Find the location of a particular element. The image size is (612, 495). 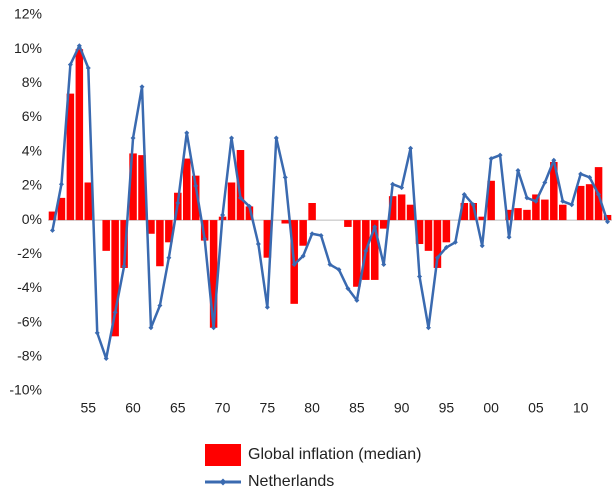

x-tick-label: 60 is located at coordinates (133, 408).